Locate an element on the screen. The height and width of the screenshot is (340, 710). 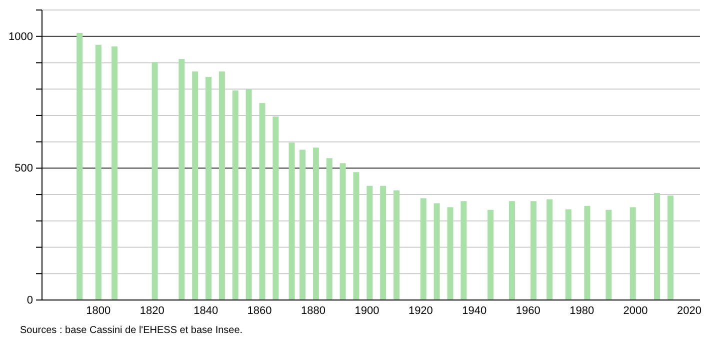
x-tick-label: 2000 is located at coordinates (635, 310).